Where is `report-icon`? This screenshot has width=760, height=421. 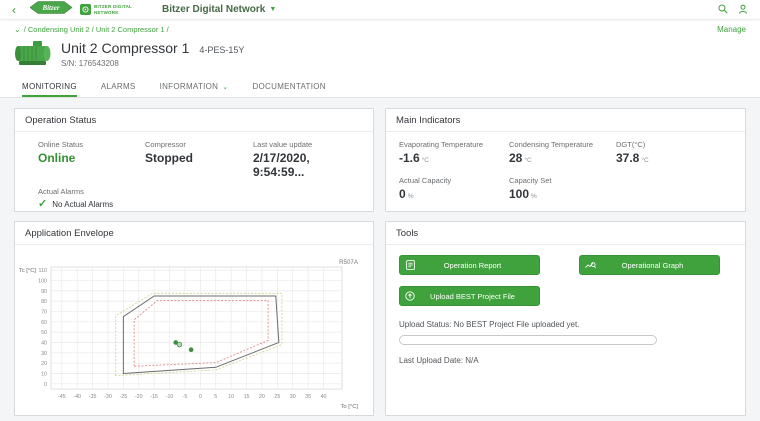
report-icon is located at coordinates (410, 265).